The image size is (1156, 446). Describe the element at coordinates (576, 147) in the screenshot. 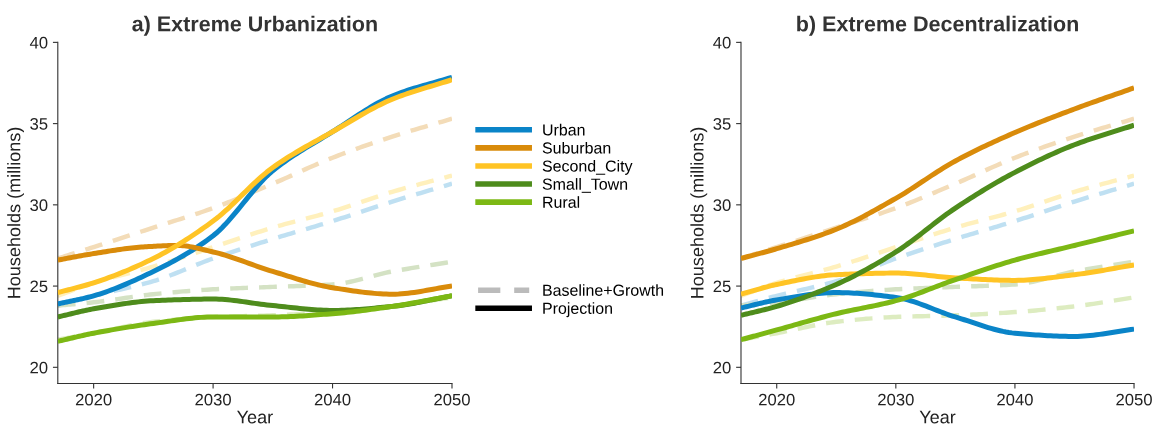

I see `legend-label: Suburban` at that location.